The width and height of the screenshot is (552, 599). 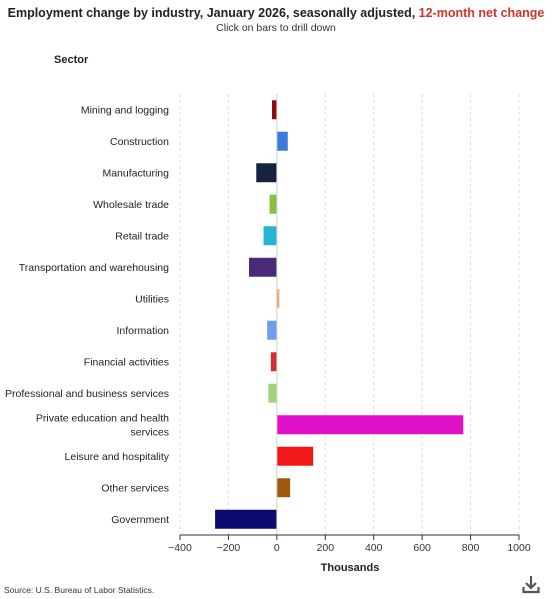 I want to click on category-label: Retail trade, so click(x=142, y=236).